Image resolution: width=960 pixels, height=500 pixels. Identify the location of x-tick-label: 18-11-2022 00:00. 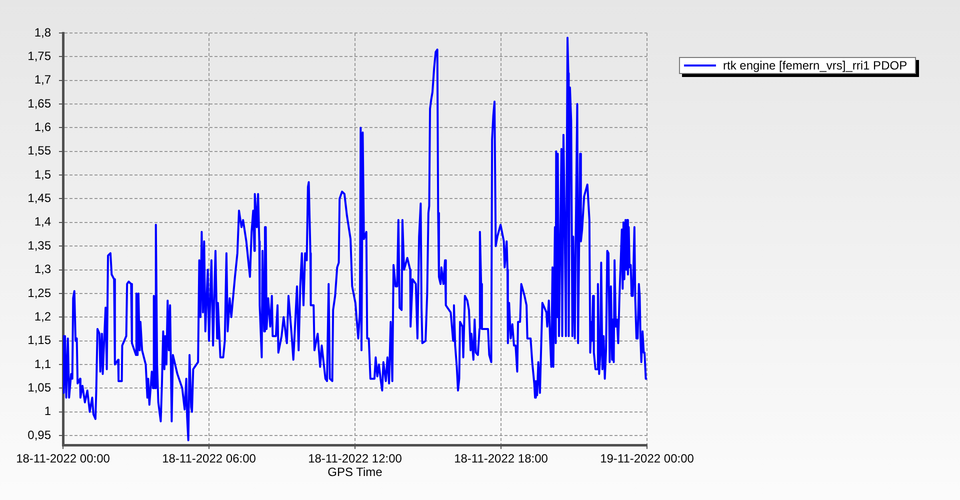
(63, 459).